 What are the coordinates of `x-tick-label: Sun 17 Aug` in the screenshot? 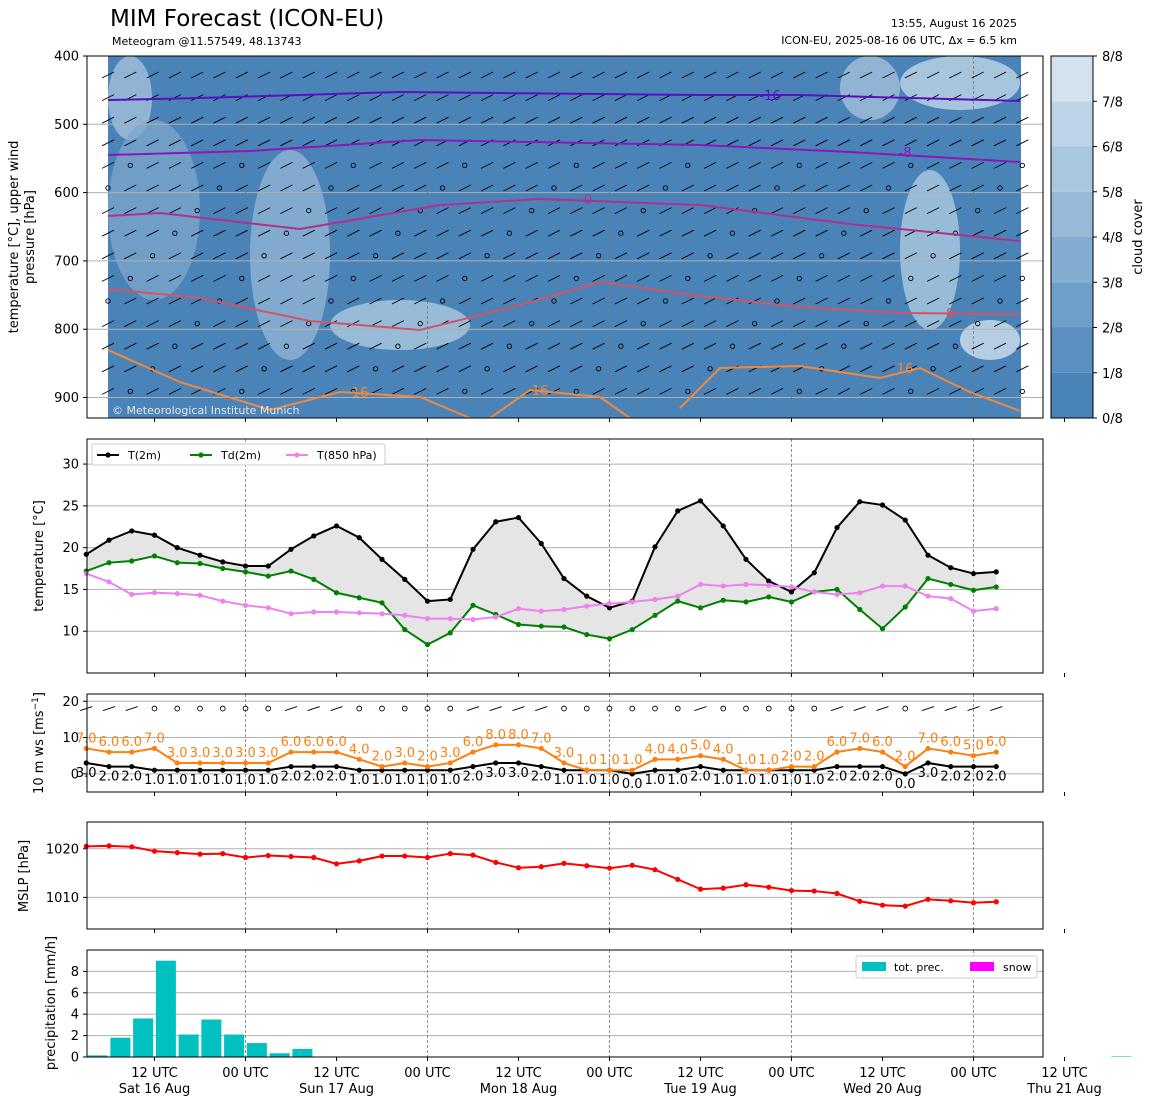 It's located at (336, 1089).